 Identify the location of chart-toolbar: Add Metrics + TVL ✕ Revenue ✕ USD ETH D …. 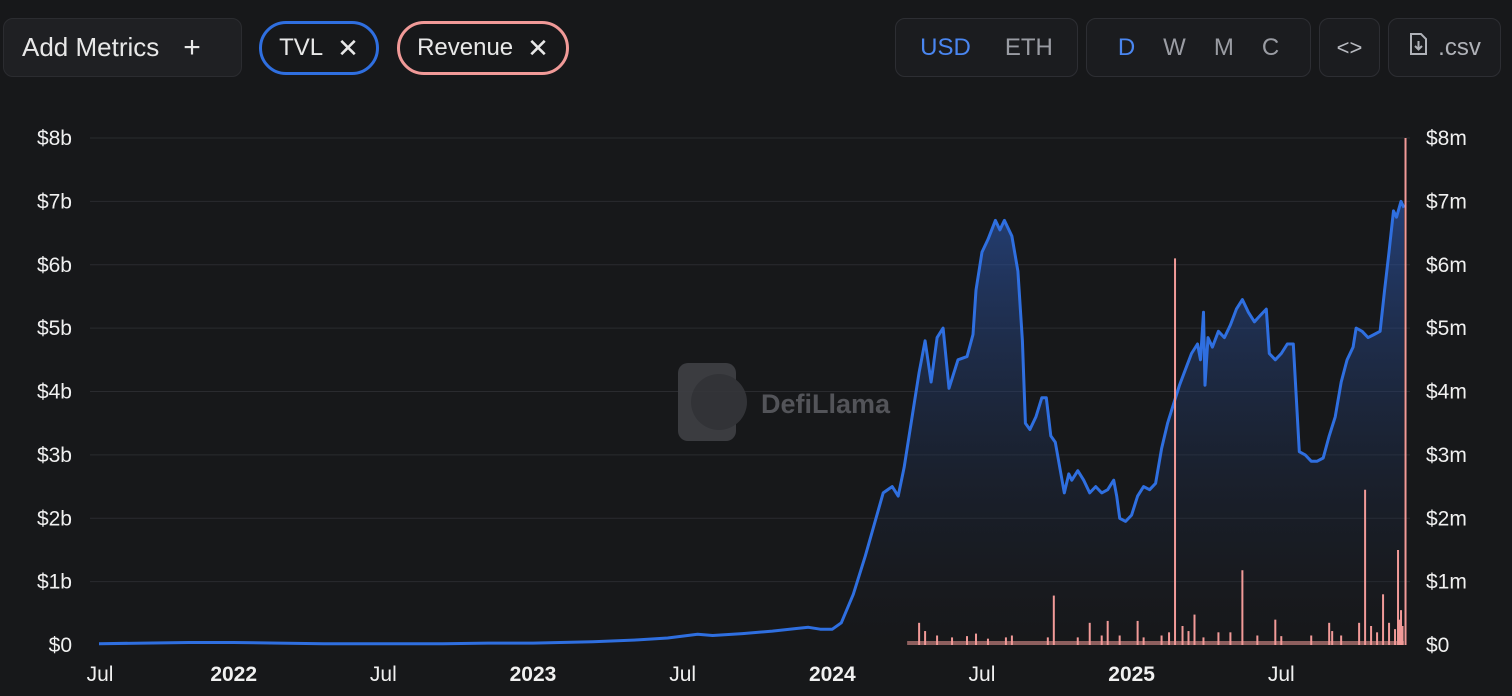
(756, 48).